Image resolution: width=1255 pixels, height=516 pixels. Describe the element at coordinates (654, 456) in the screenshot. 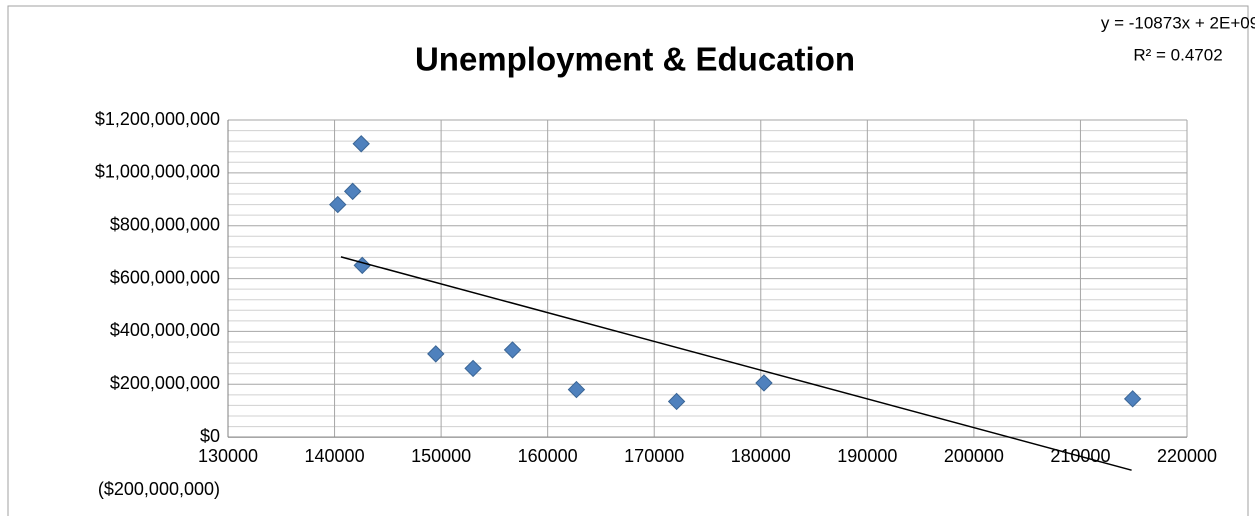

I see `x-tick-label: 170000` at that location.